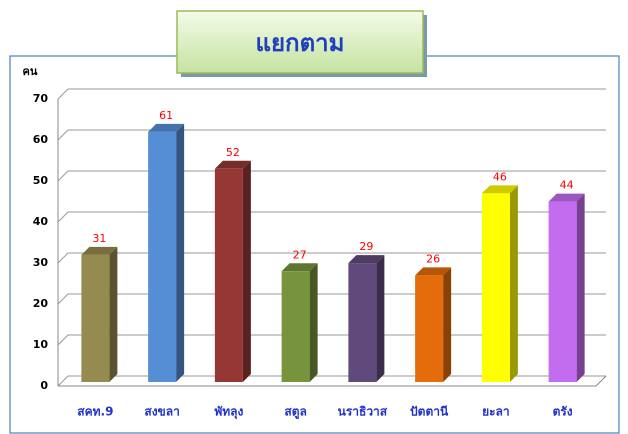  What do you see at coordinates (41, 98) in the screenshot?
I see `y-tick-label: 70` at bounding box center [41, 98].